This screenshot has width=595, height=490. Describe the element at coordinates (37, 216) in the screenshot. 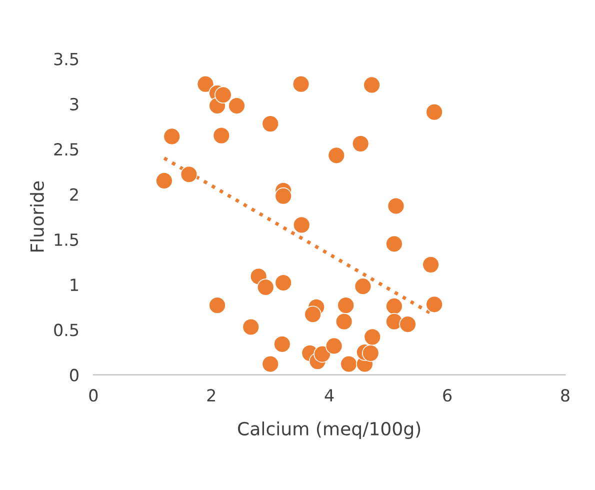

I see `y-axis-title: Fluoride` at that location.